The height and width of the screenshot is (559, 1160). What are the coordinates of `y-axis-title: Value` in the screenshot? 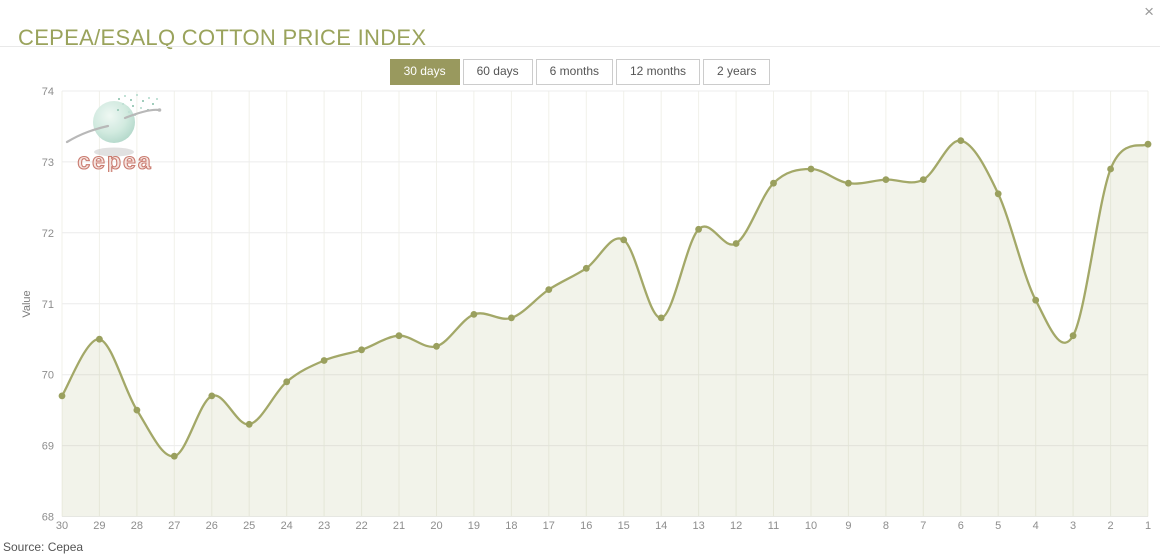 It's located at (27, 303).